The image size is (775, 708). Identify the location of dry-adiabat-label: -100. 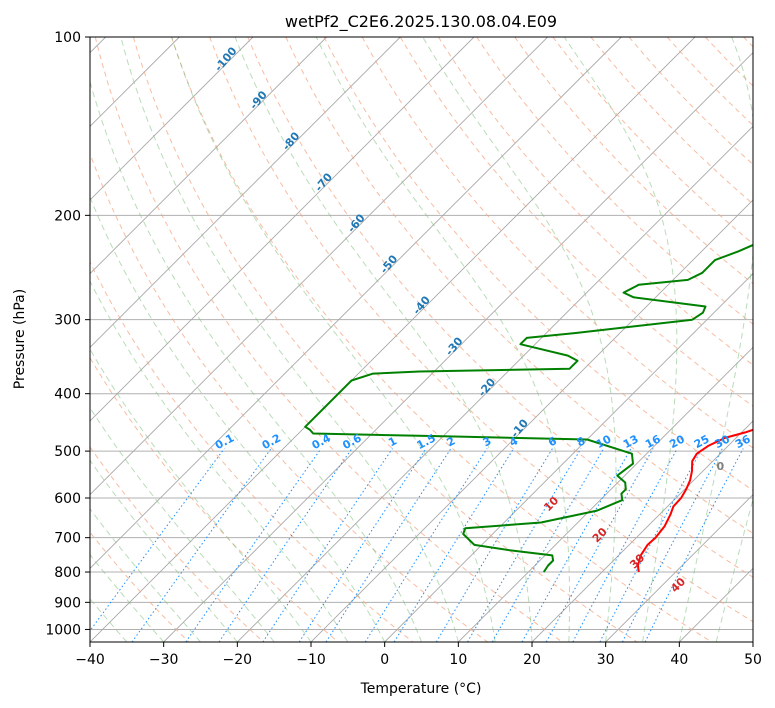
(226, 59).